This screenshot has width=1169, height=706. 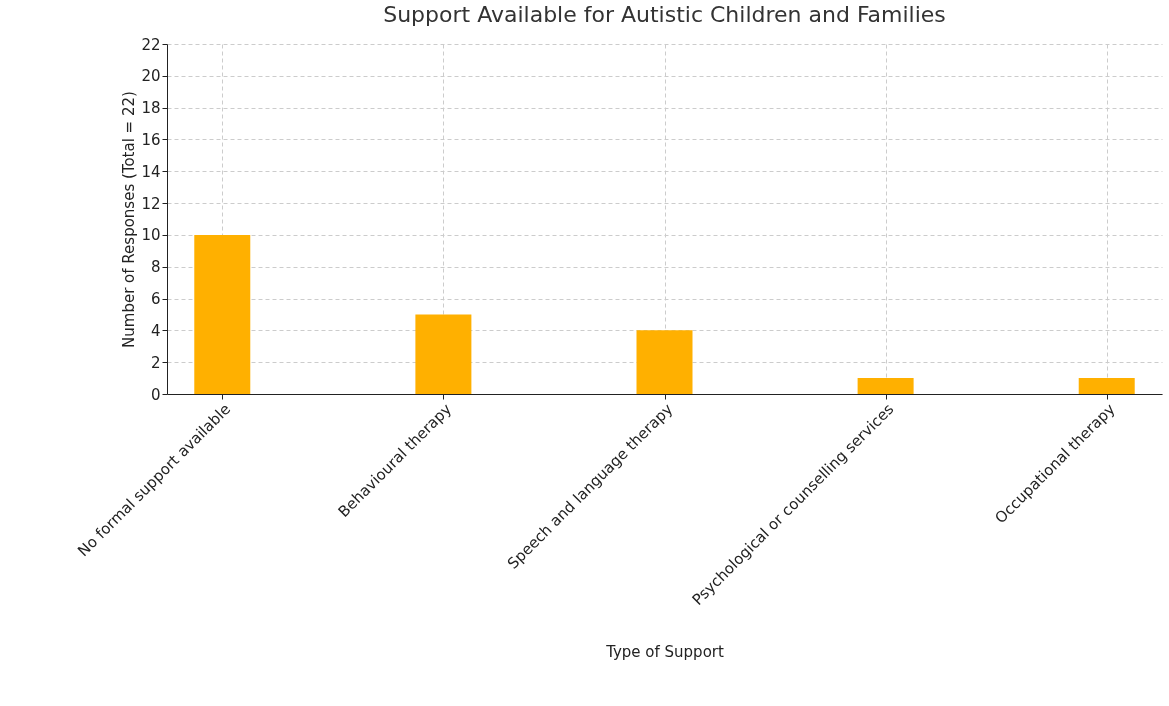 What do you see at coordinates (155, 394) in the screenshot?
I see `y-tick-label: 0` at bounding box center [155, 394].